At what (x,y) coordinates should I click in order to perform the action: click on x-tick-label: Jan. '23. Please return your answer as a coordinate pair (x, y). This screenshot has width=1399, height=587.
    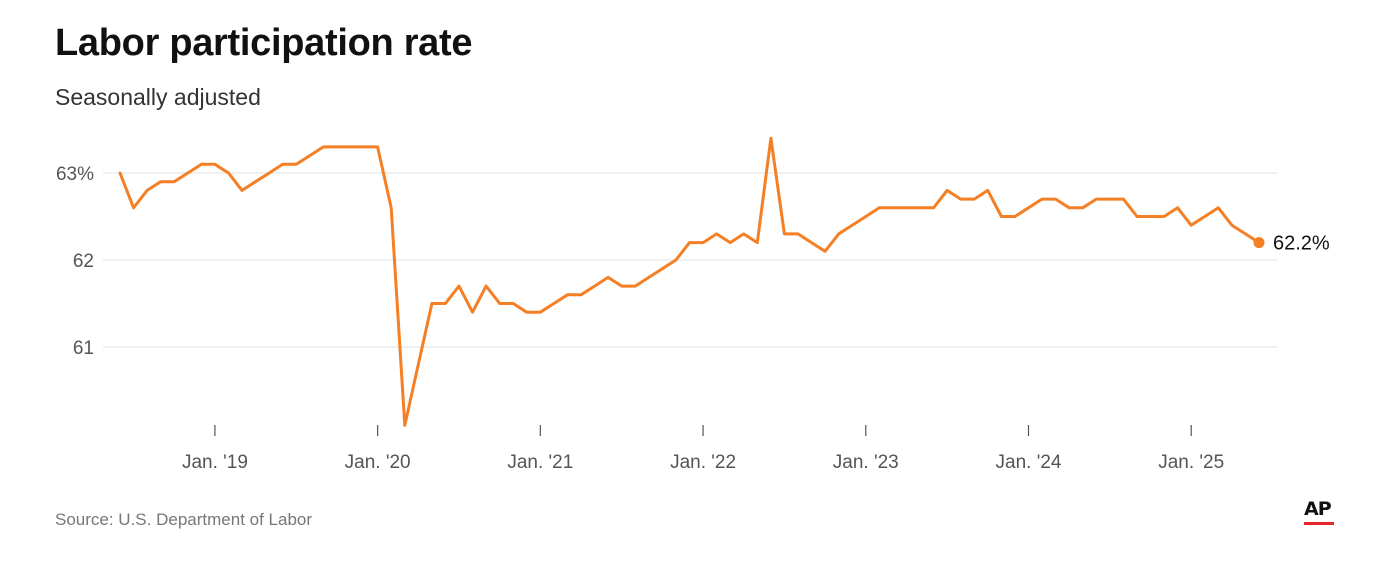
    Looking at the image, I should click on (866, 462).